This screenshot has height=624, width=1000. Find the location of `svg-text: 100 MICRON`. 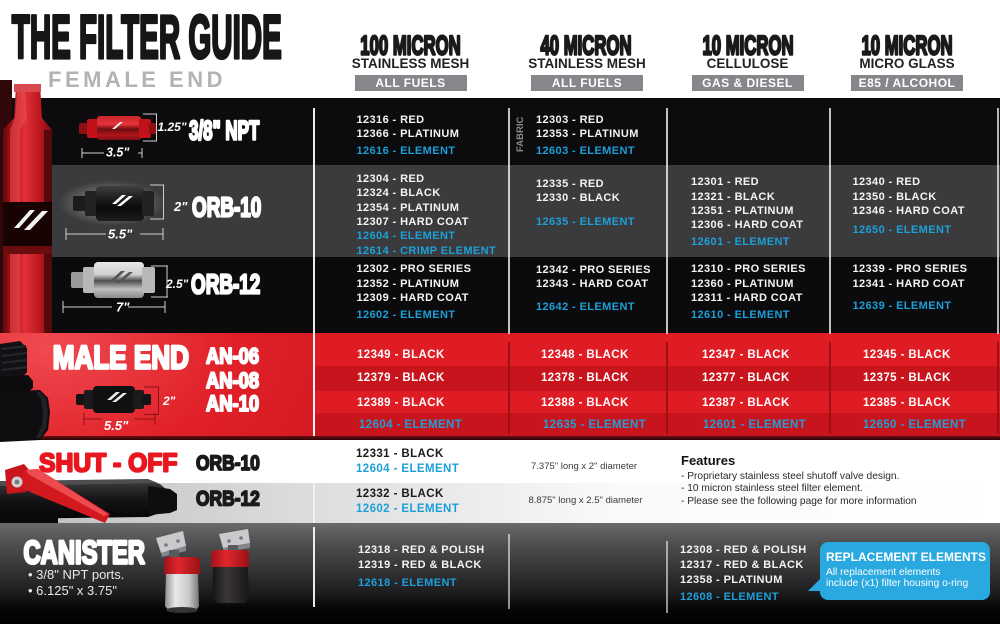

svg-text: 100 MICRON is located at coordinates (410, 45).